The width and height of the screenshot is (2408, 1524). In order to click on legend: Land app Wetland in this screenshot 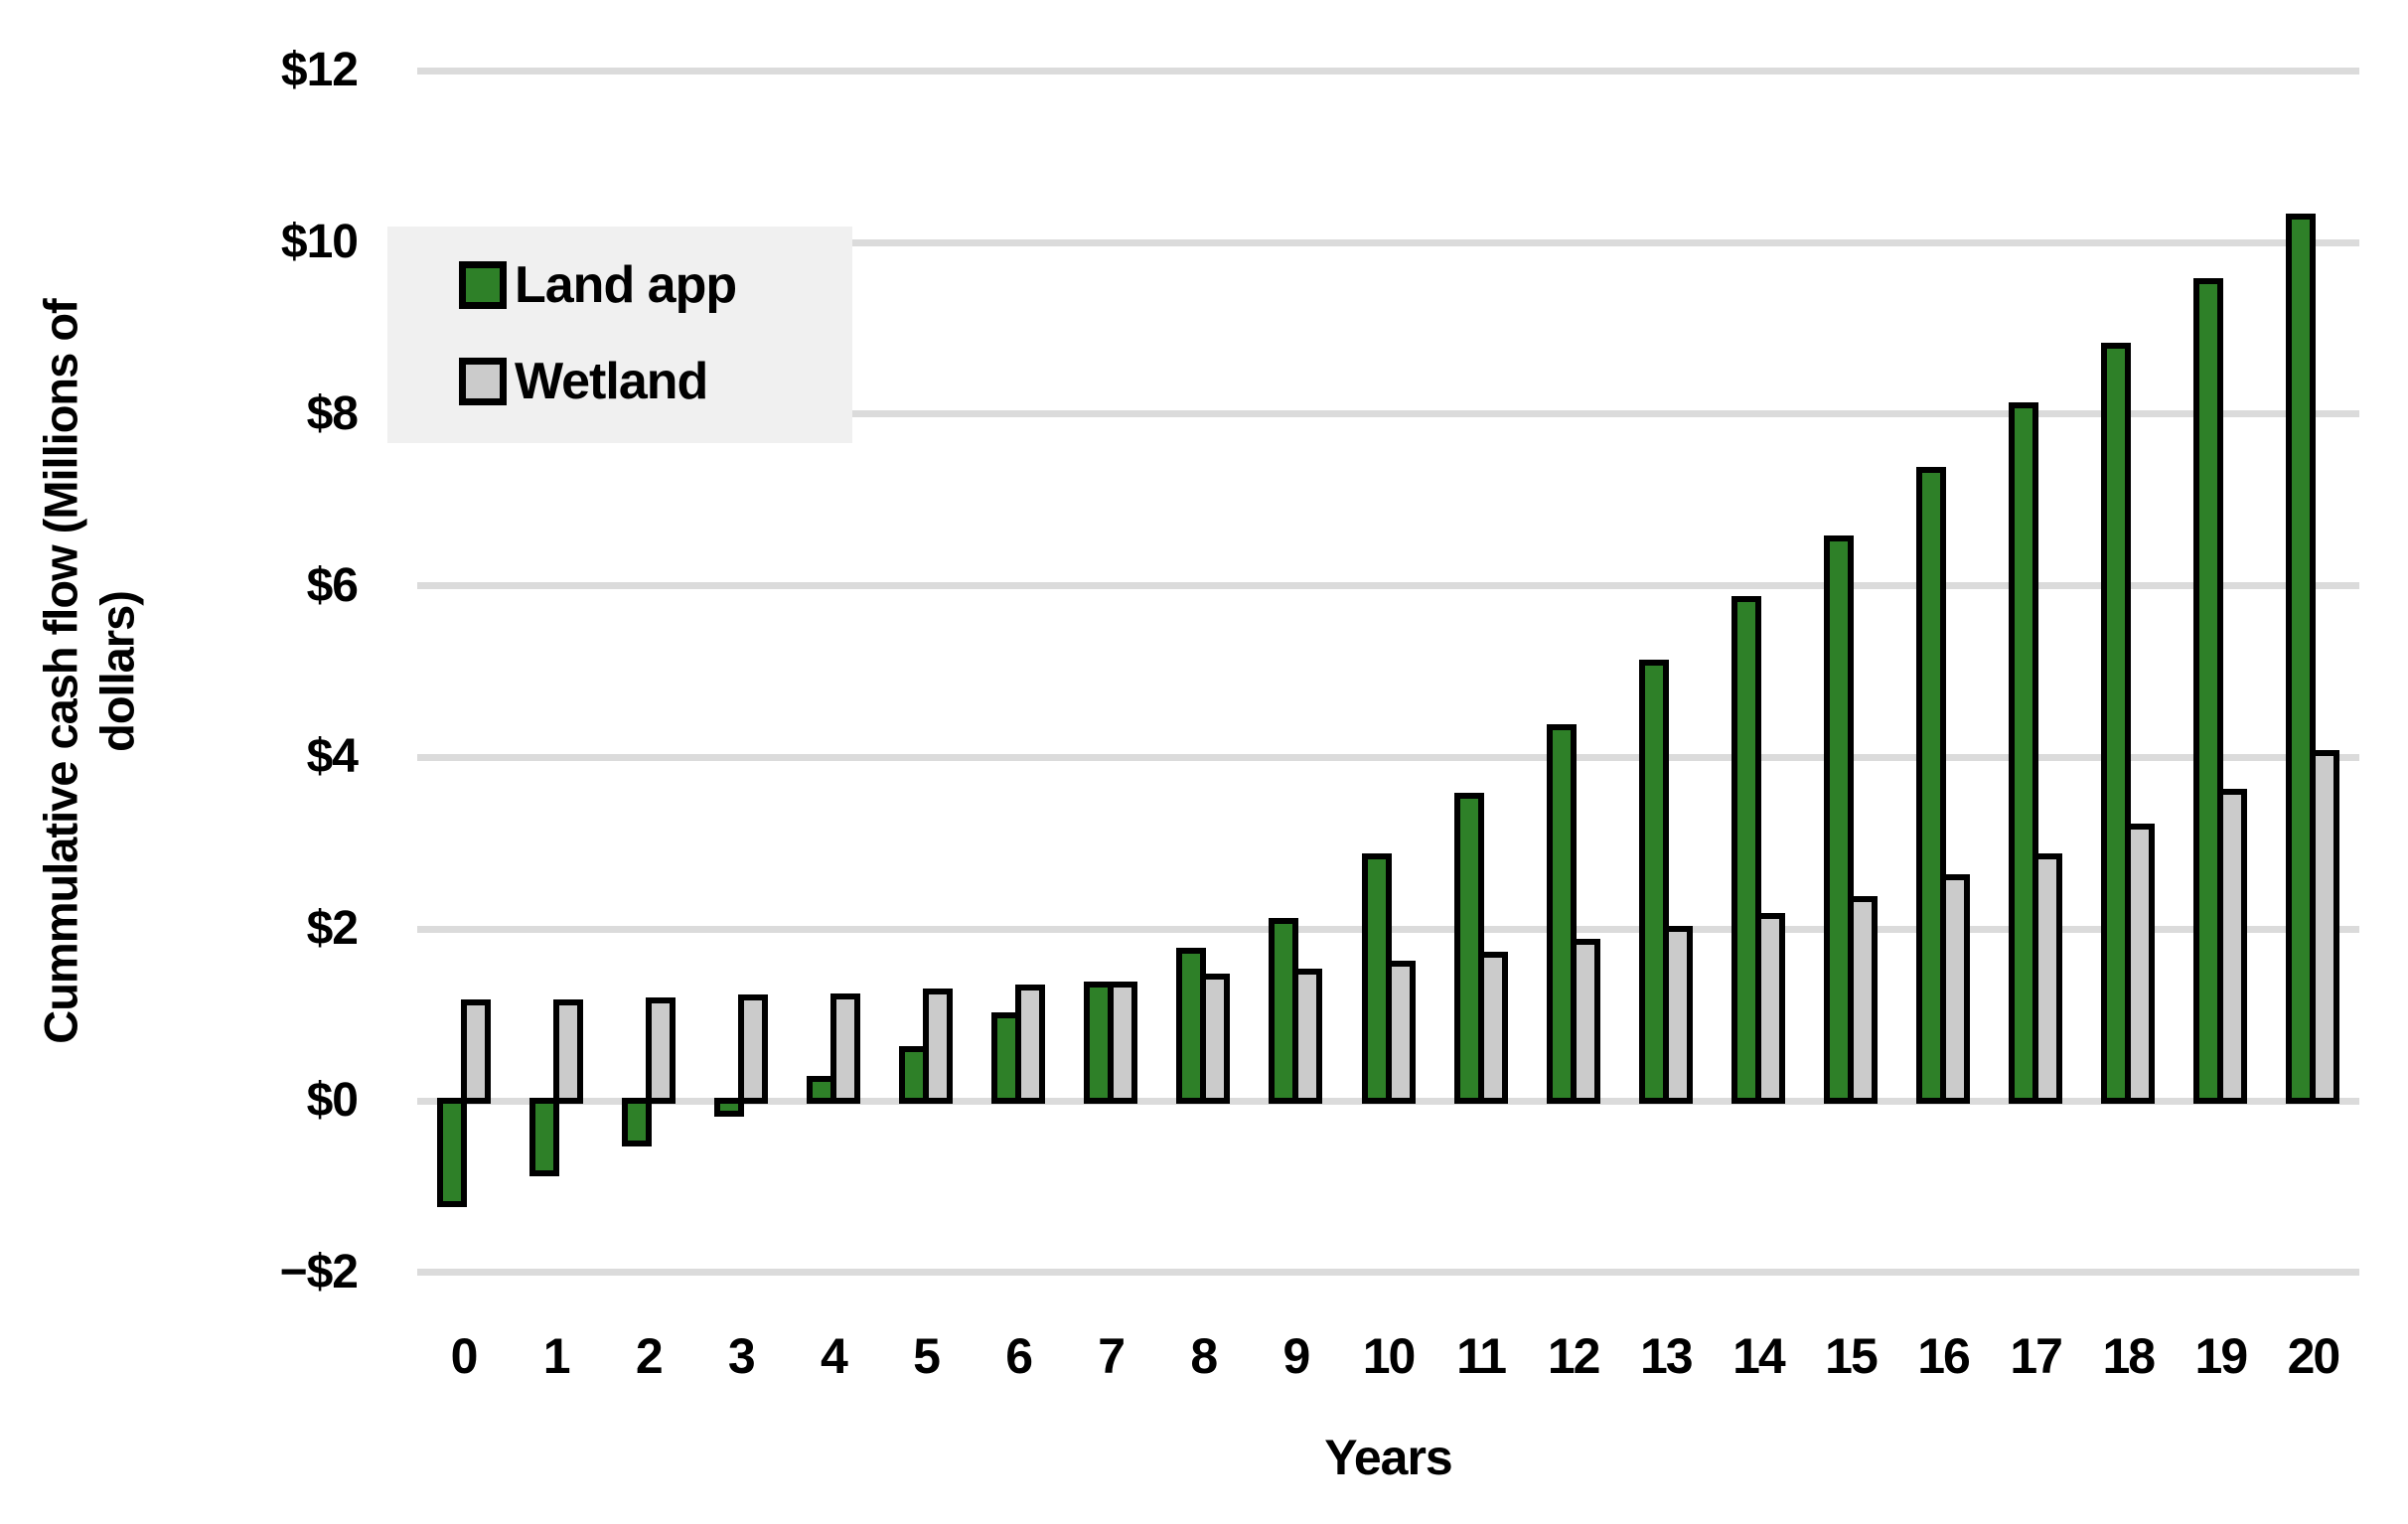, I will do `click(619, 335)`.